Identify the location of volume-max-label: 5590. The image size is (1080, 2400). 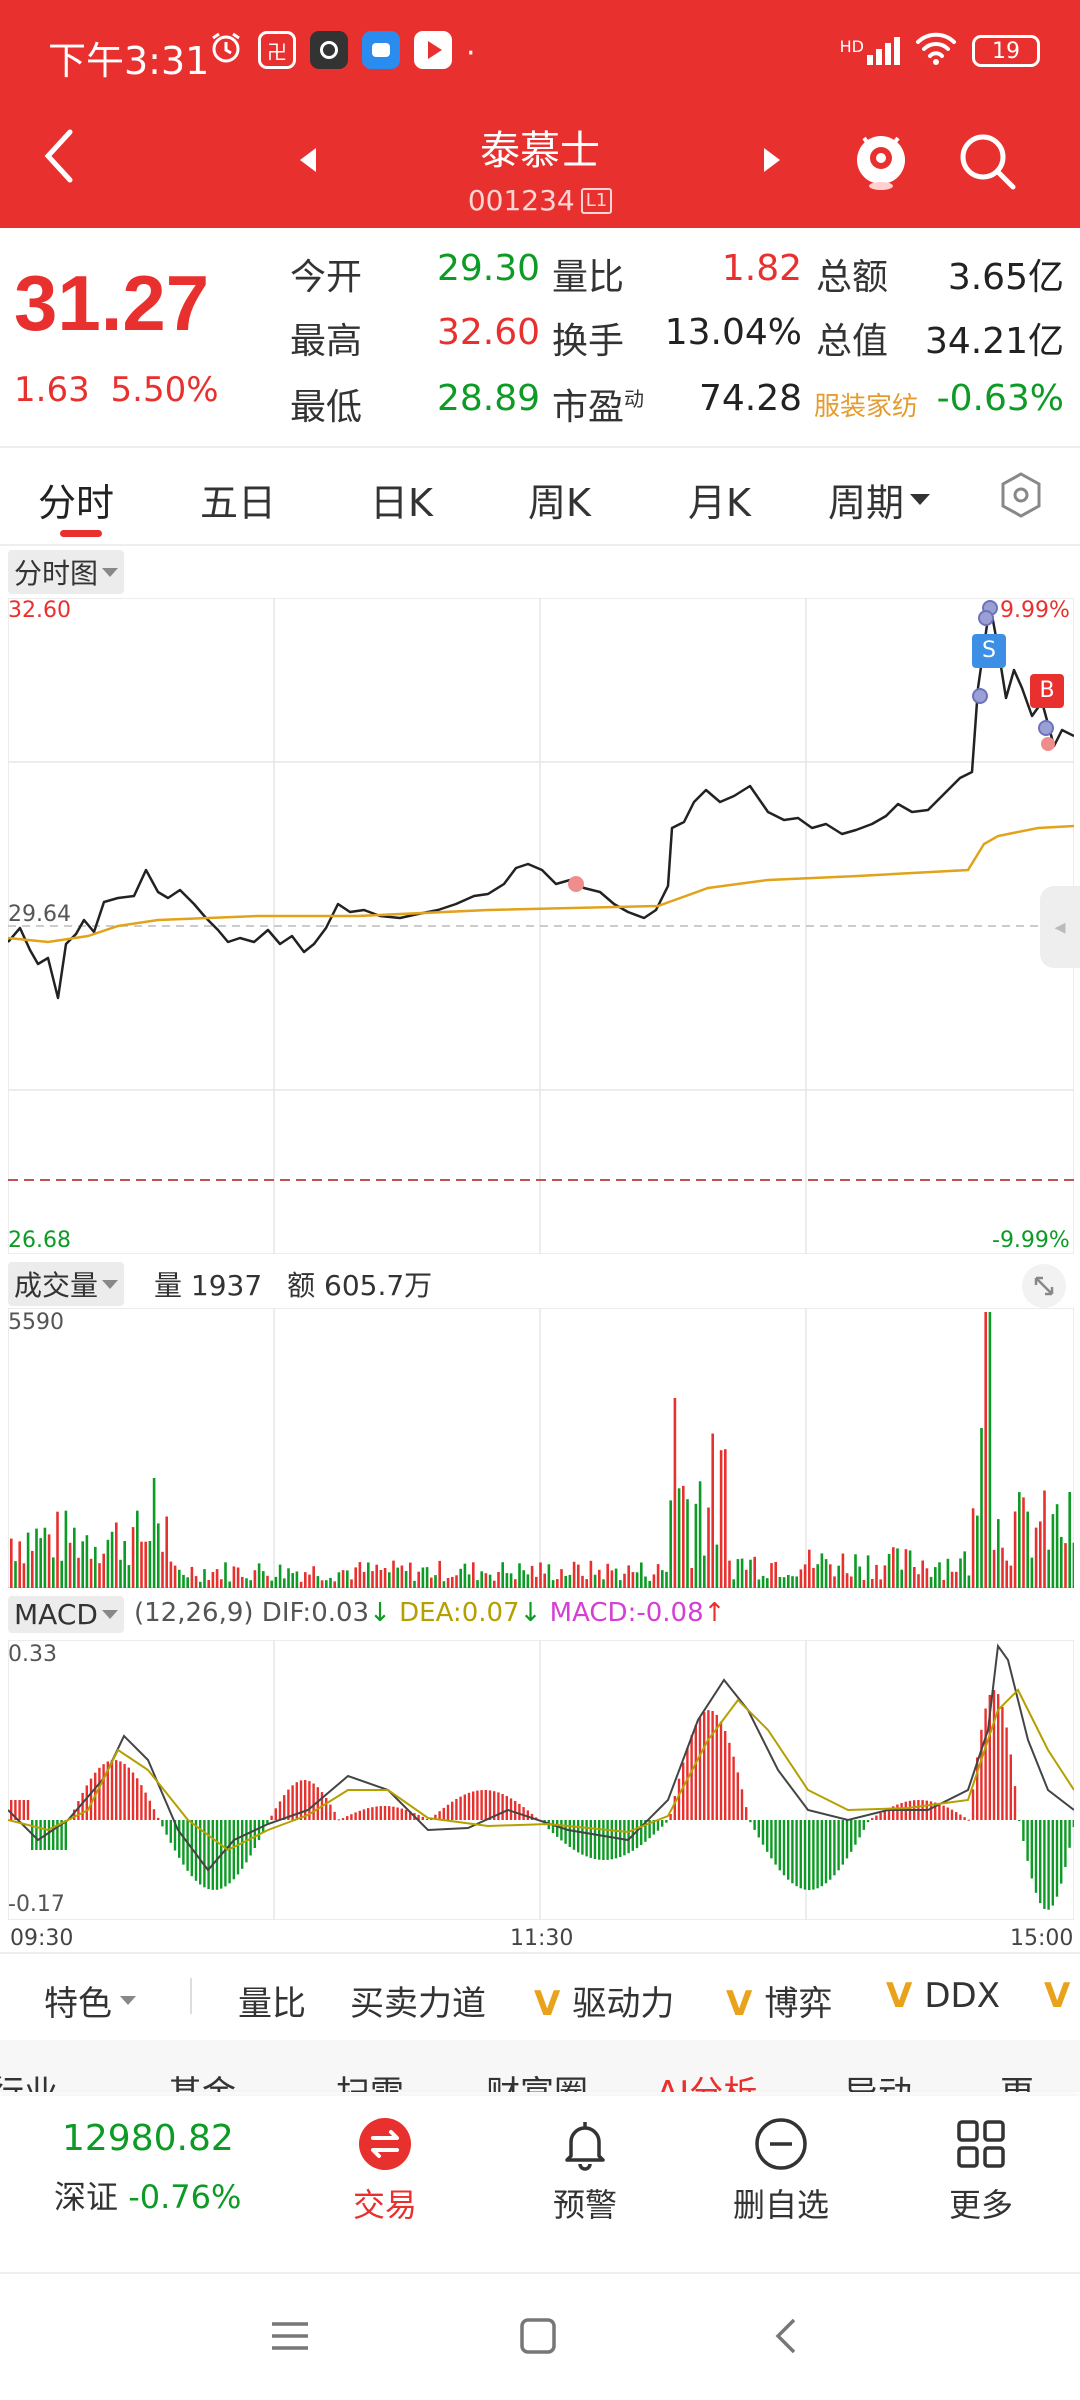
(36, 1322).